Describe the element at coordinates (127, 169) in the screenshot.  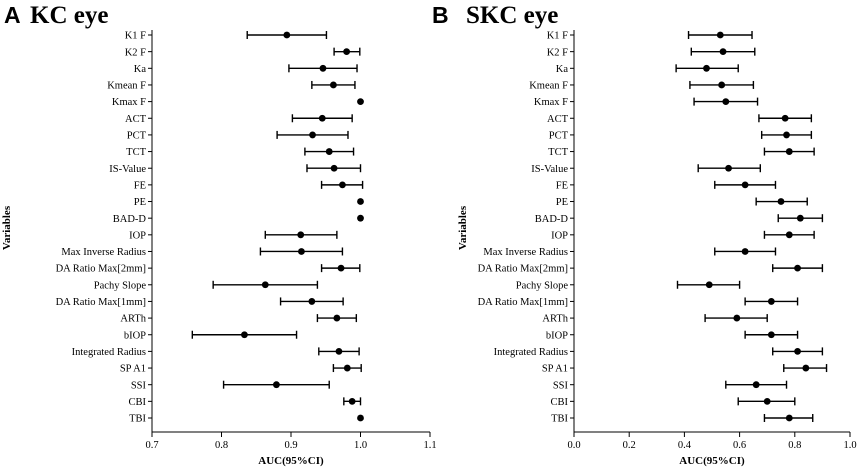
I see `panel-a-category-label: IS-Value` at that location.